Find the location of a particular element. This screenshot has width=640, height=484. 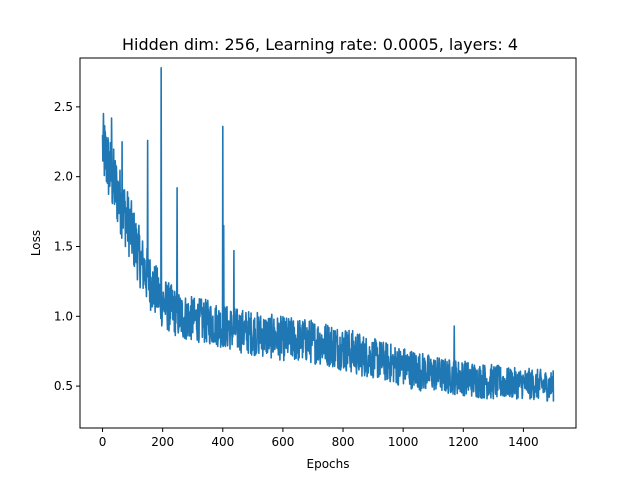

x-tick-label: 1200 is located at coordinates (463, 442).